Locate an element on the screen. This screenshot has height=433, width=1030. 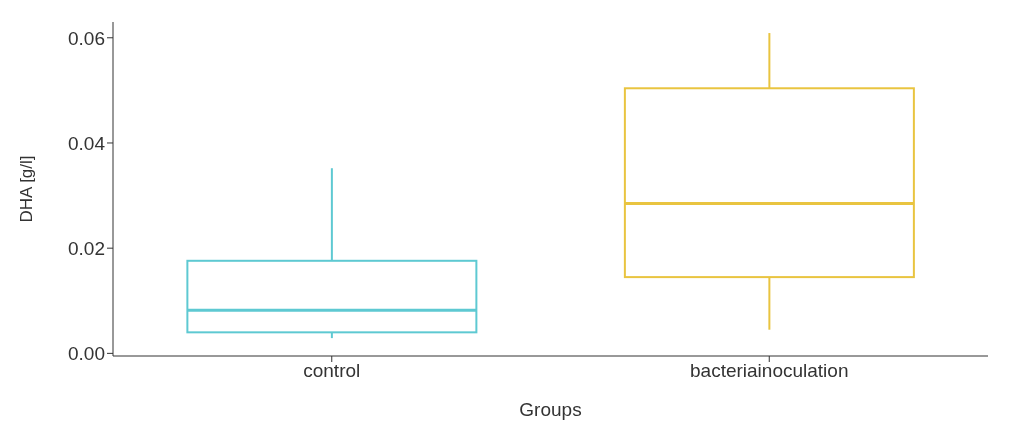
x-tick-label: control is located at coordinates (332, 371).